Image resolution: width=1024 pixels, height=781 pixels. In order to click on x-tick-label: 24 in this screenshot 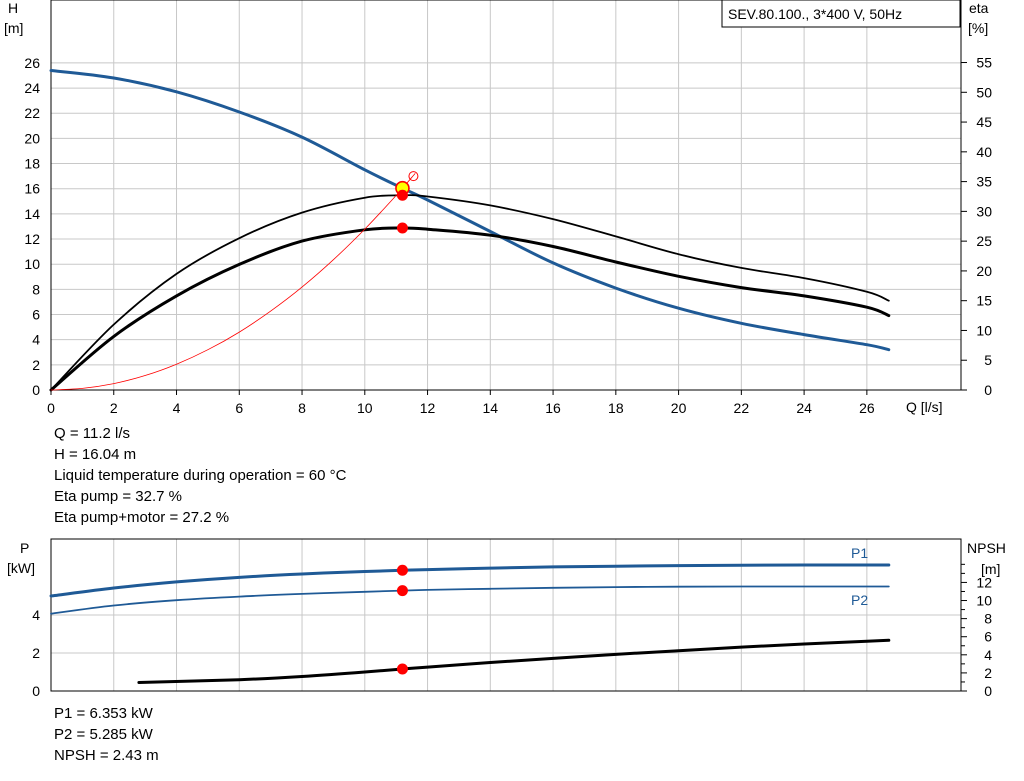, I will do `click(804, 408)`.